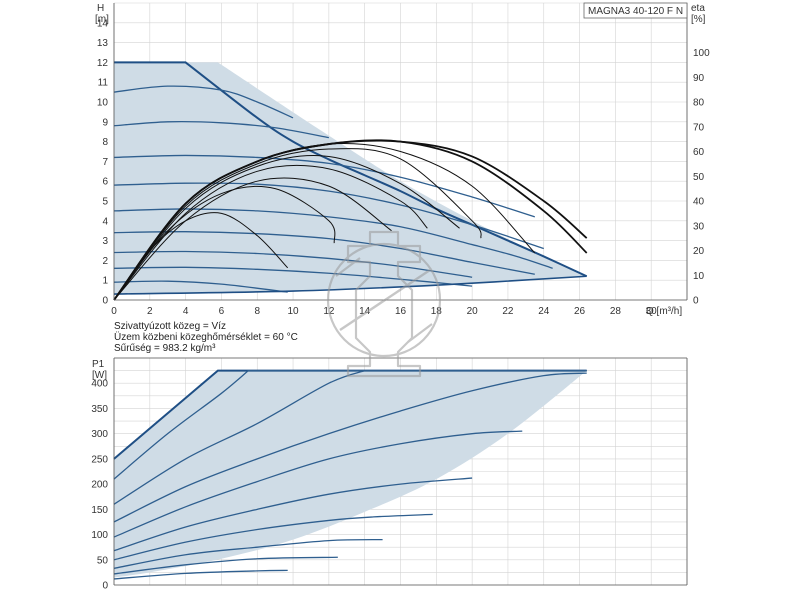 The height and width of the screenshot is (605, 800). What do you see at coordinates (99, 510) in the screenshot?
I see `p1-y-tick-label: 150` at bounding box center [99, 510].